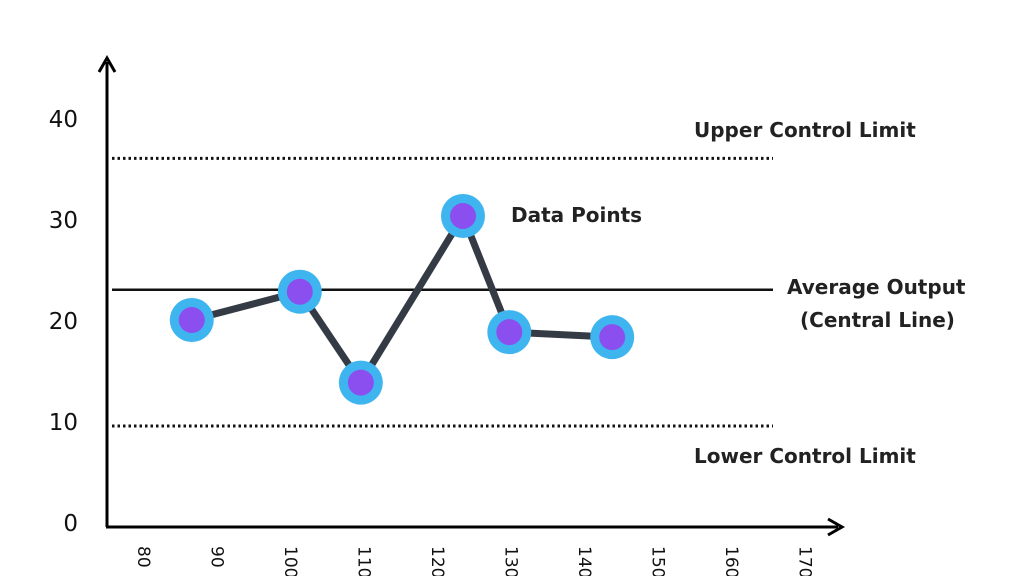  I want to click on x-tick-label: 110, so click(364, 561).